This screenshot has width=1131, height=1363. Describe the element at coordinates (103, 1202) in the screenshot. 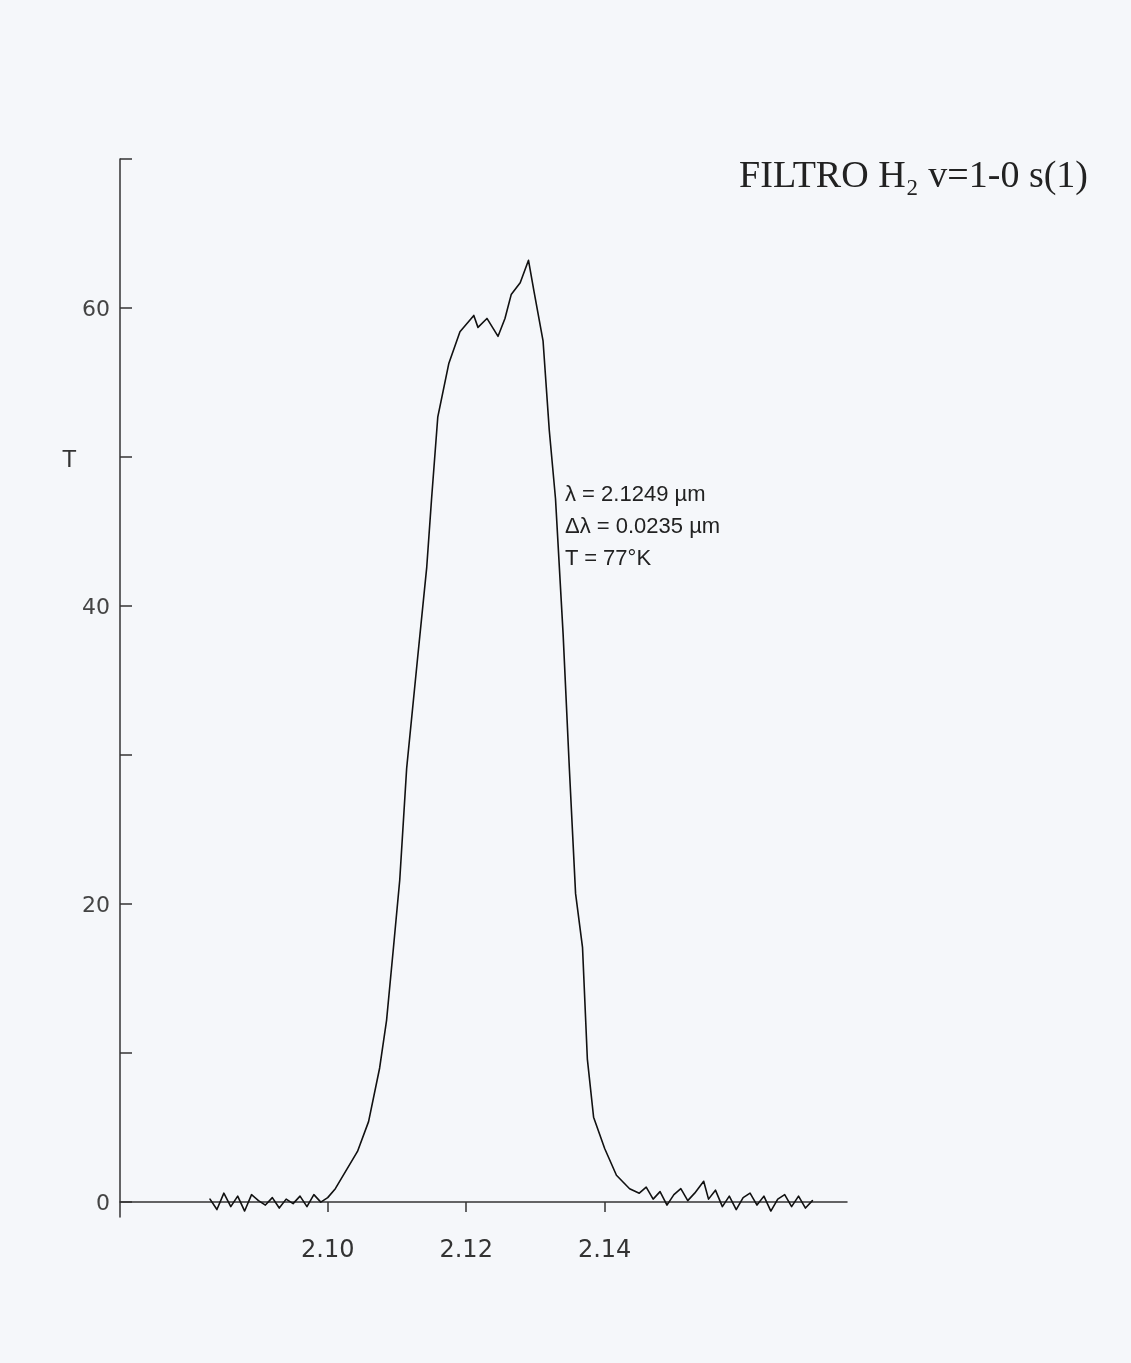

I see `y-tick-label: 0` at that location.